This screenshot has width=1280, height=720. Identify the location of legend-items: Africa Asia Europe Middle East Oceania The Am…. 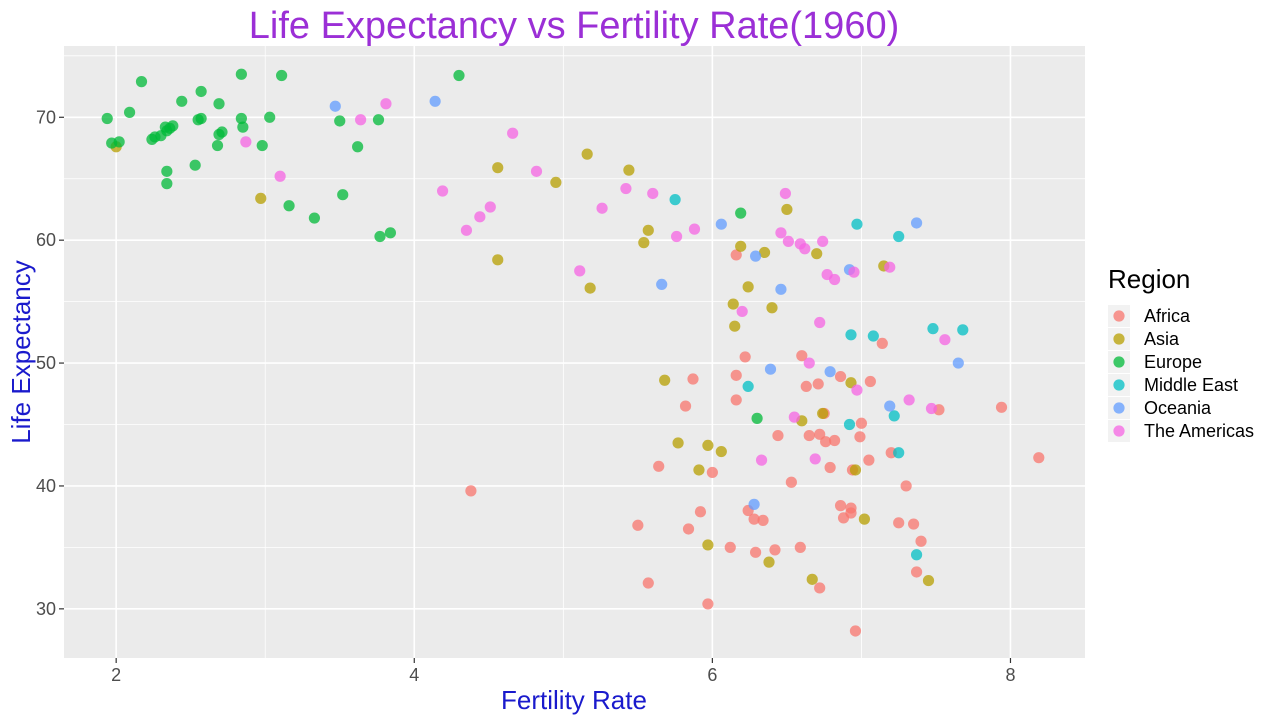
(1181, 373).